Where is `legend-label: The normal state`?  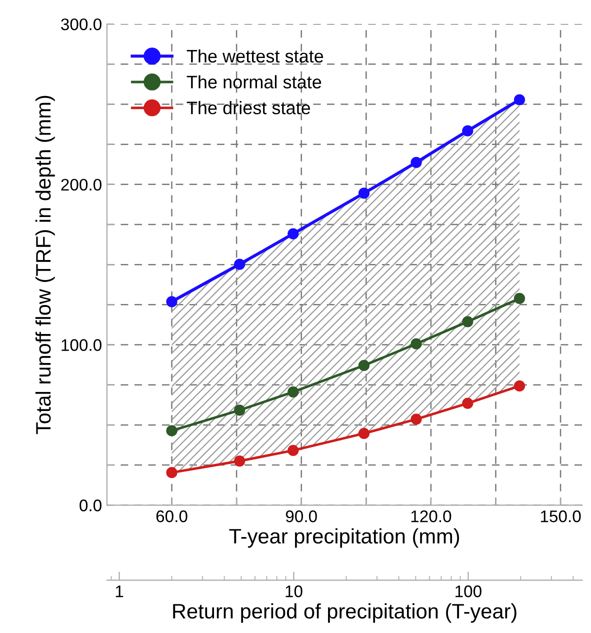 legend-label: The normal state is located at coordinates (254, 81).